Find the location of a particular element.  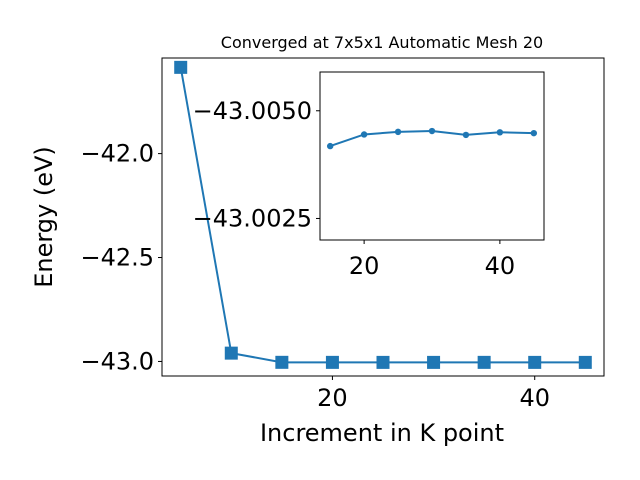

inset-y-tick-label: −43.0050 is located at coordinates (252, 111).